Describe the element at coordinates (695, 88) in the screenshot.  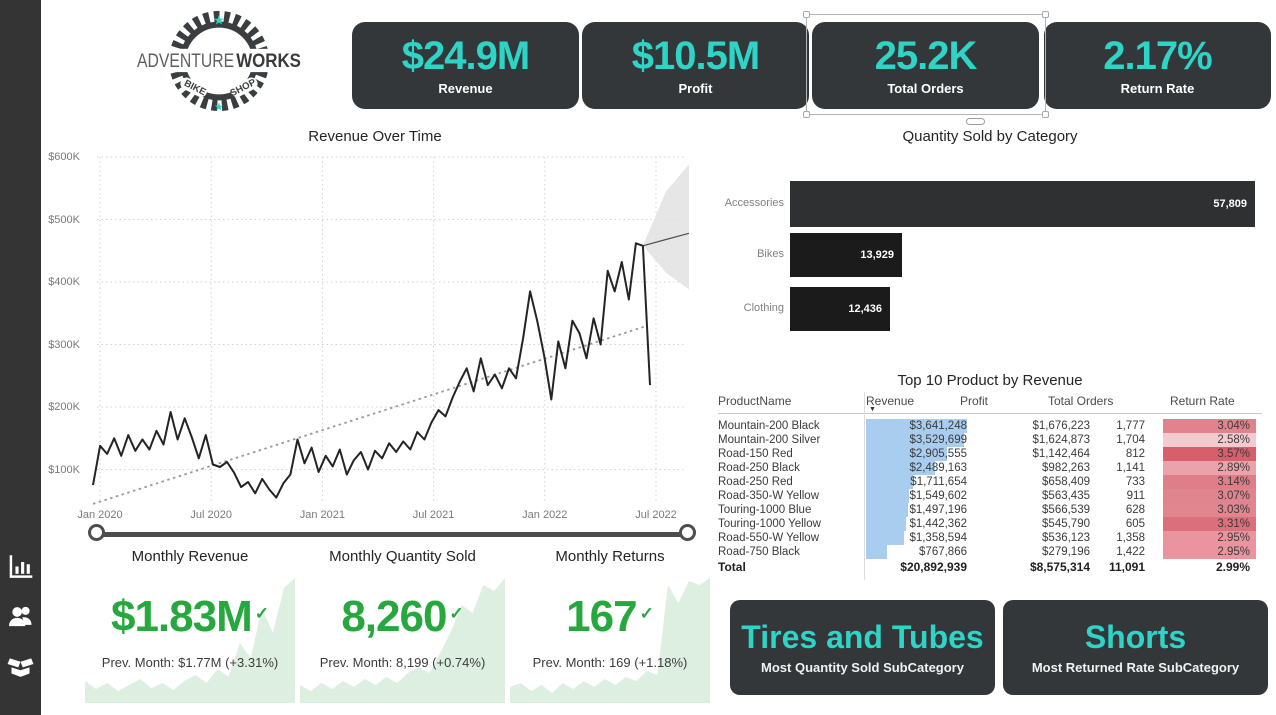
I see `kpi-label: Profit` at that location.